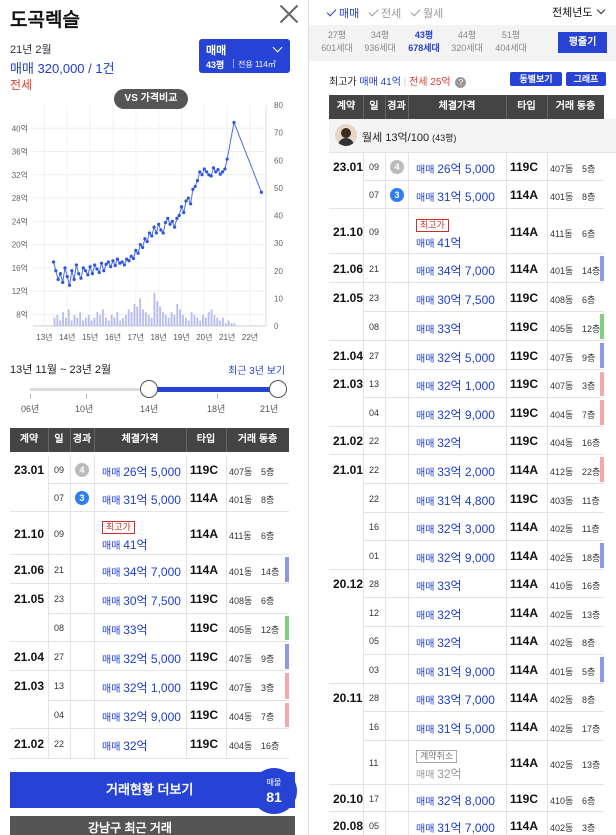 Image resolution: width=616 pixels, height=835 pixels. What do you see at coordinates (424, 42) in the screenshot?
I see `area-option-43평: 43평 678세대` at bounding box center [424, 42].